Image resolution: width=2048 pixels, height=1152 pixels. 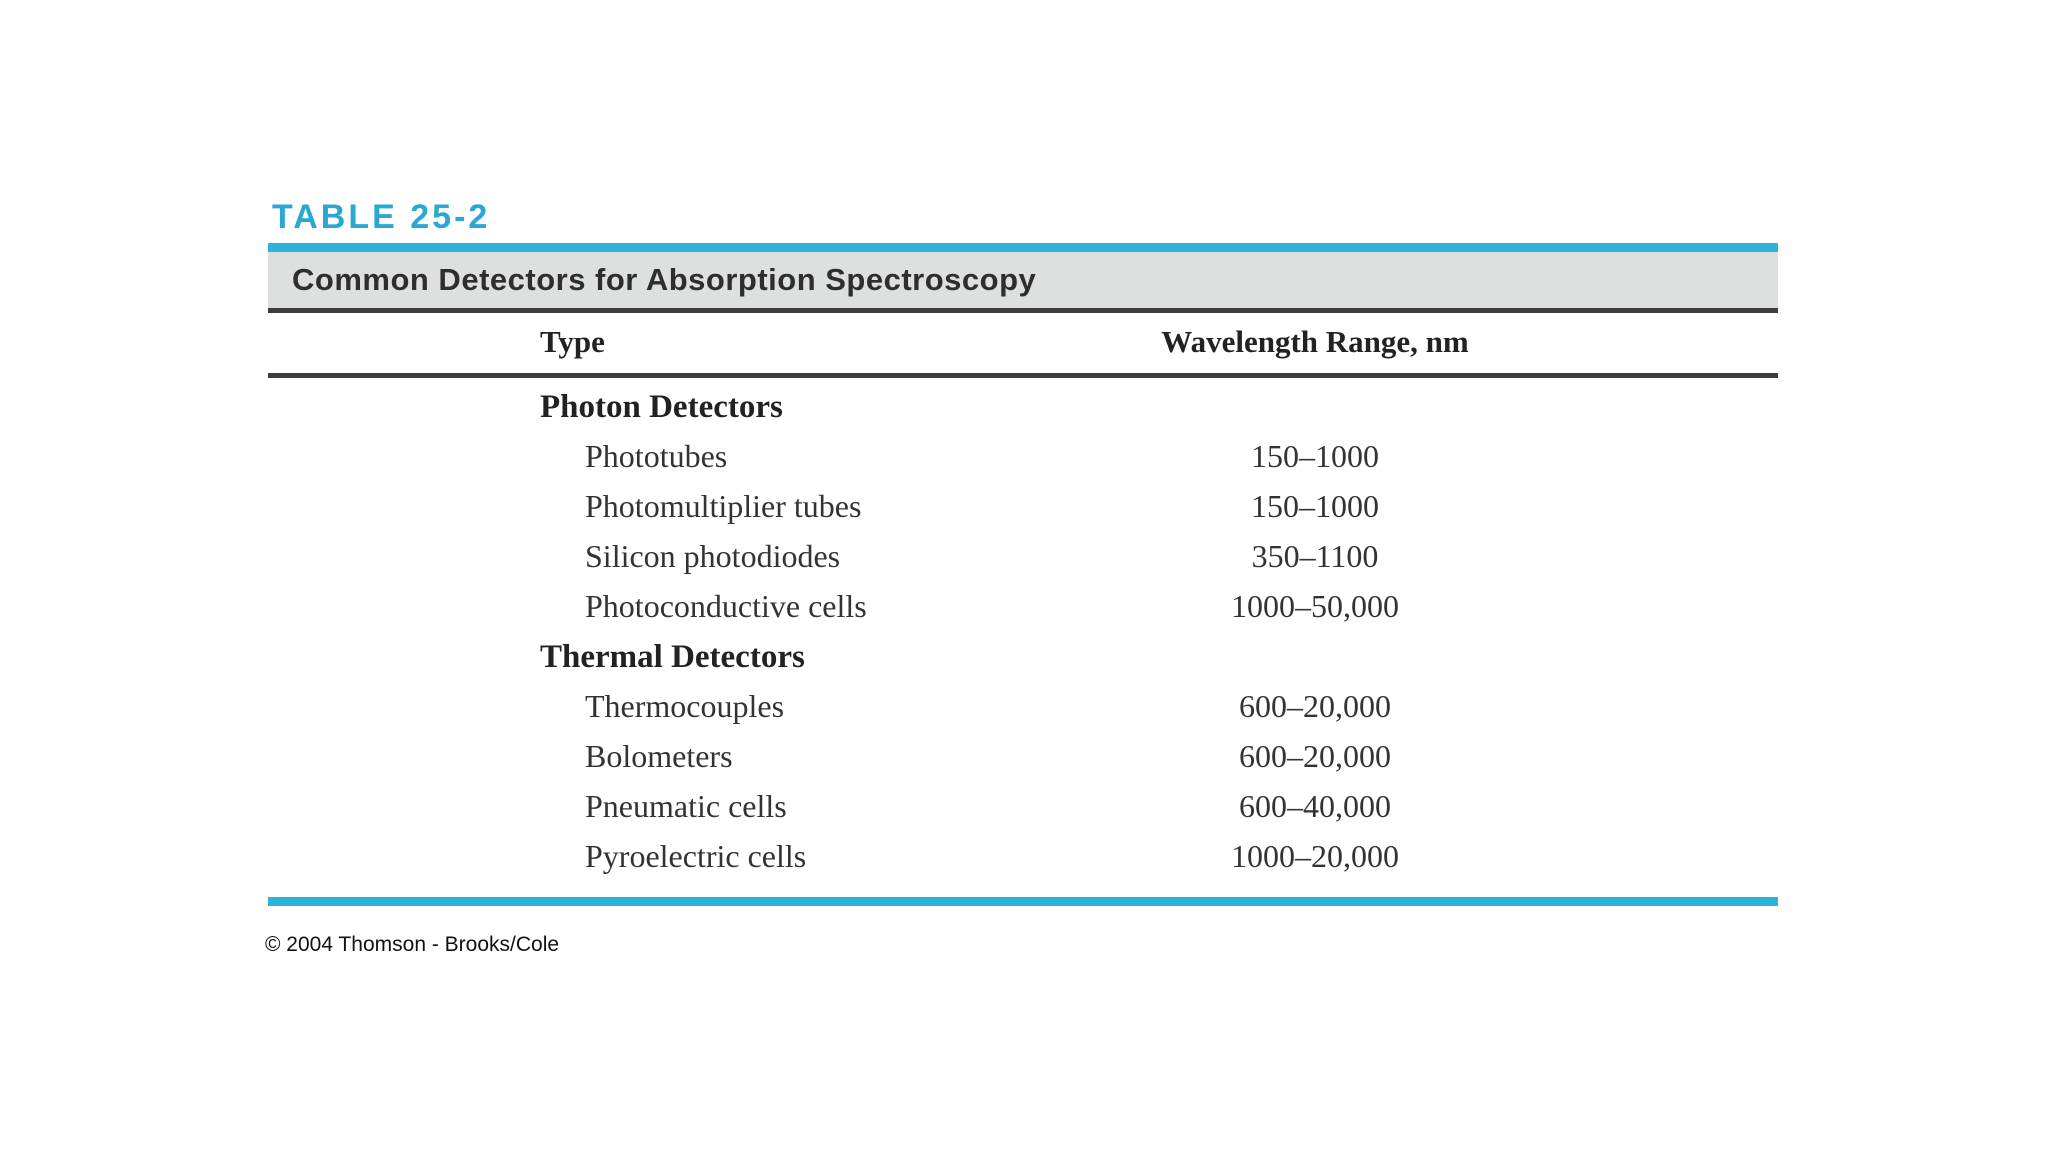 I want to click on cell-type: Phototubes, so click(x=656, y=456).